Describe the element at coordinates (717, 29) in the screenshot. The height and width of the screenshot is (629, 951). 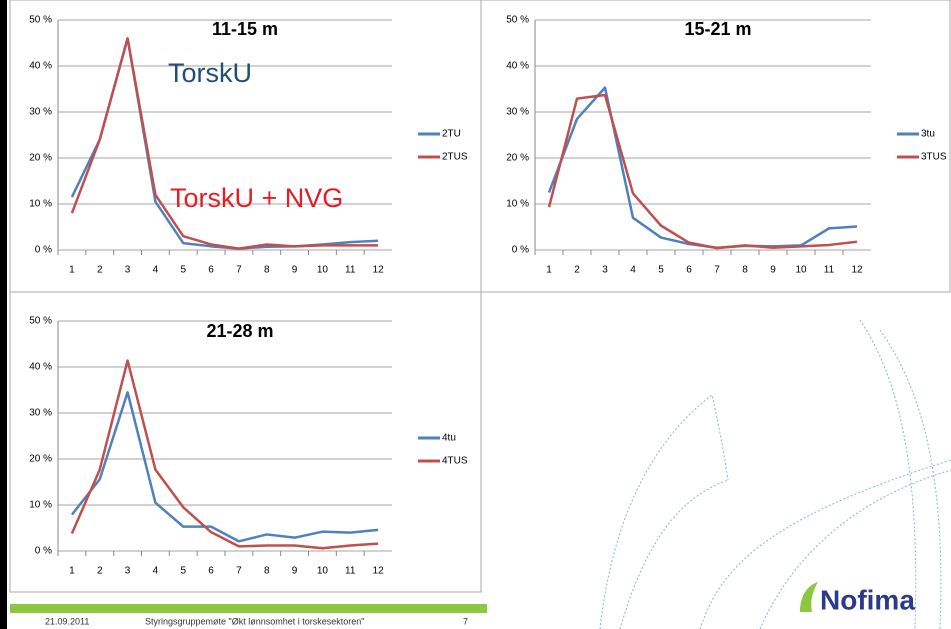
I see `chart-title: 15-21 m` at that location.